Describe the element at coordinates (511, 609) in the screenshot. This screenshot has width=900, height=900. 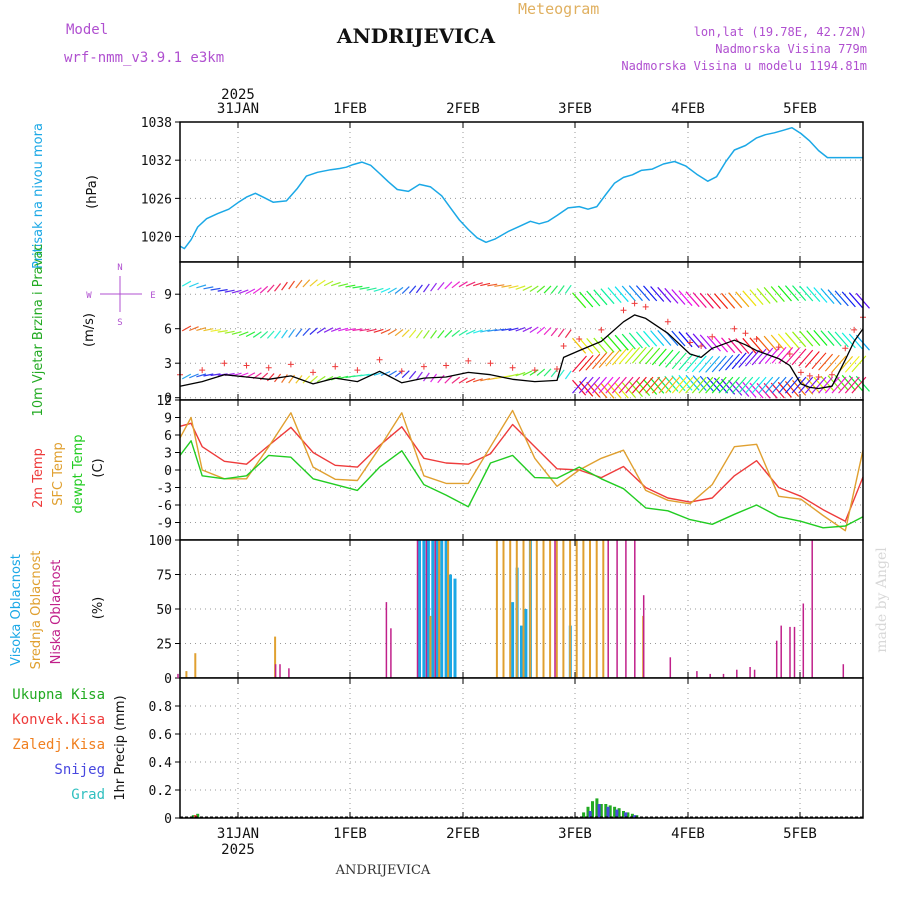
I see `cloud-low-bars` at that location.